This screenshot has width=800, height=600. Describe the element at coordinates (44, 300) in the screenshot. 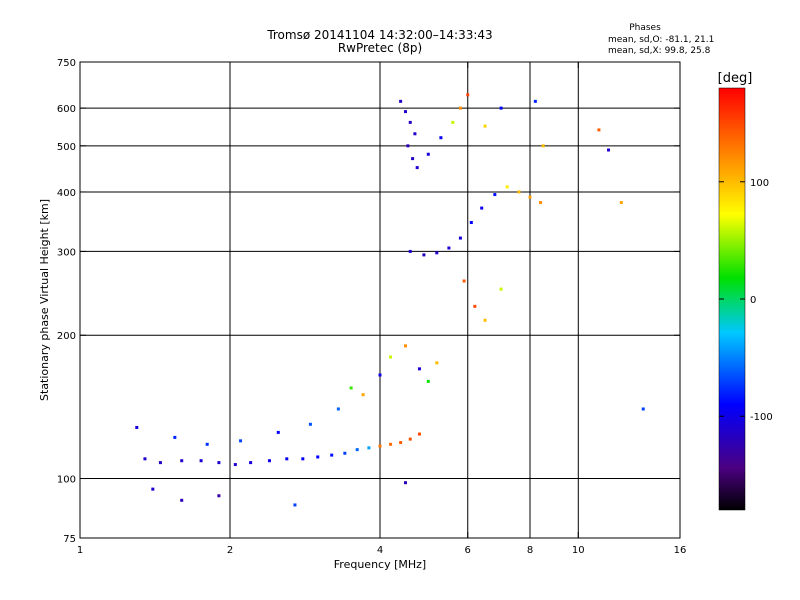

I see `y-axis-label: Stationary phase Virtual Height [km]` at that location.